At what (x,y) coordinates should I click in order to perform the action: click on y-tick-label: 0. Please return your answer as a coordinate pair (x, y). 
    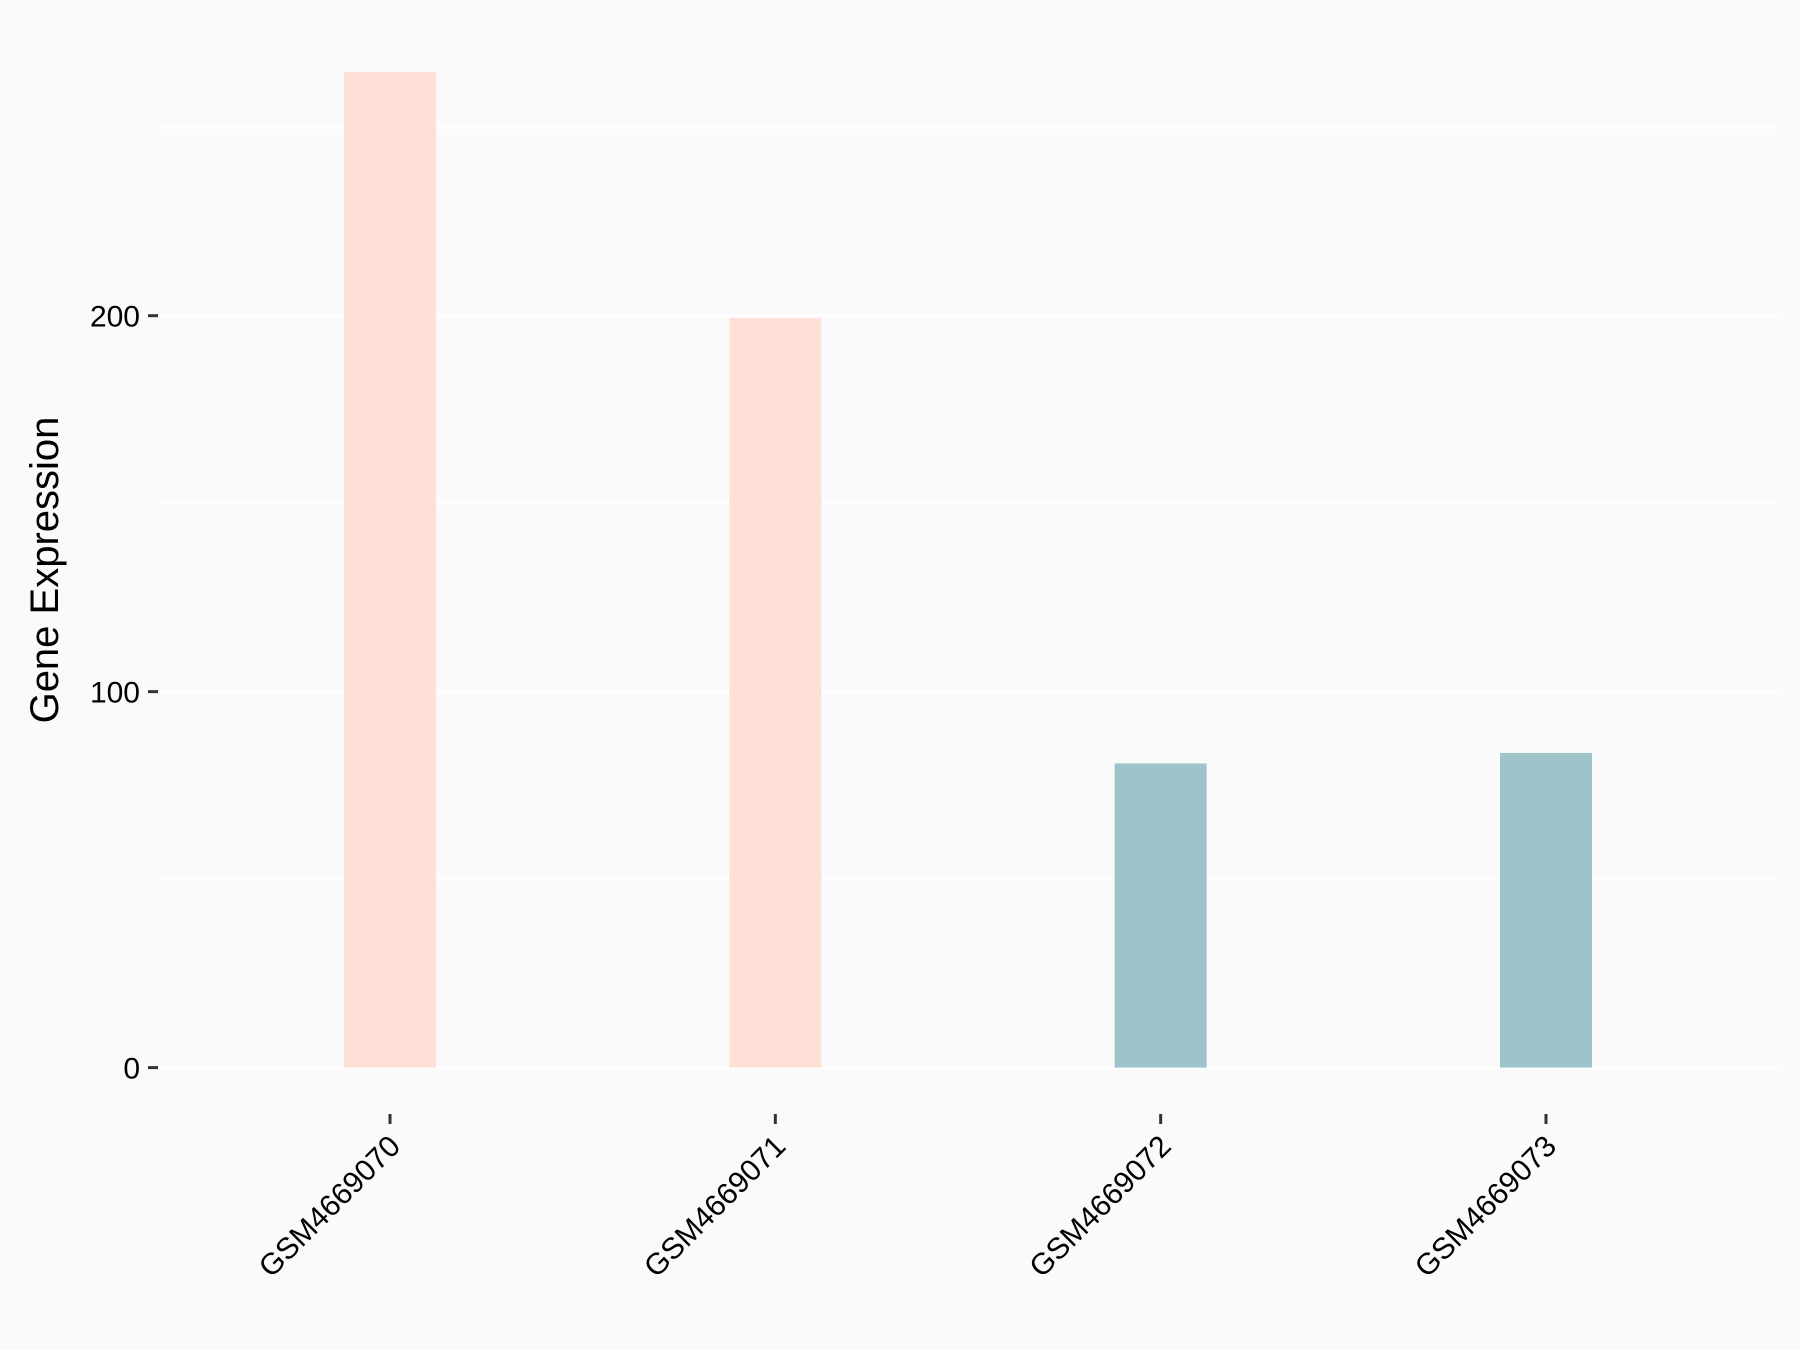
    Looking at the image, I should click on (131, 1069).